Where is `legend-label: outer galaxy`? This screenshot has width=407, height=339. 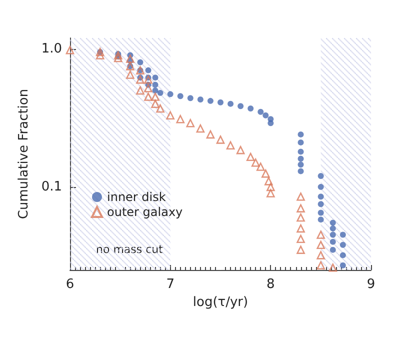
legend-label: outer galaxy is located at coordinates (145, 212).